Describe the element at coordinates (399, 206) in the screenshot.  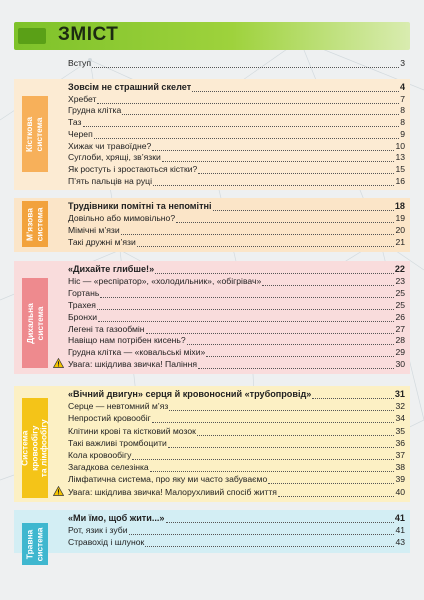
I see `toc-entry-page: 18` at that location.